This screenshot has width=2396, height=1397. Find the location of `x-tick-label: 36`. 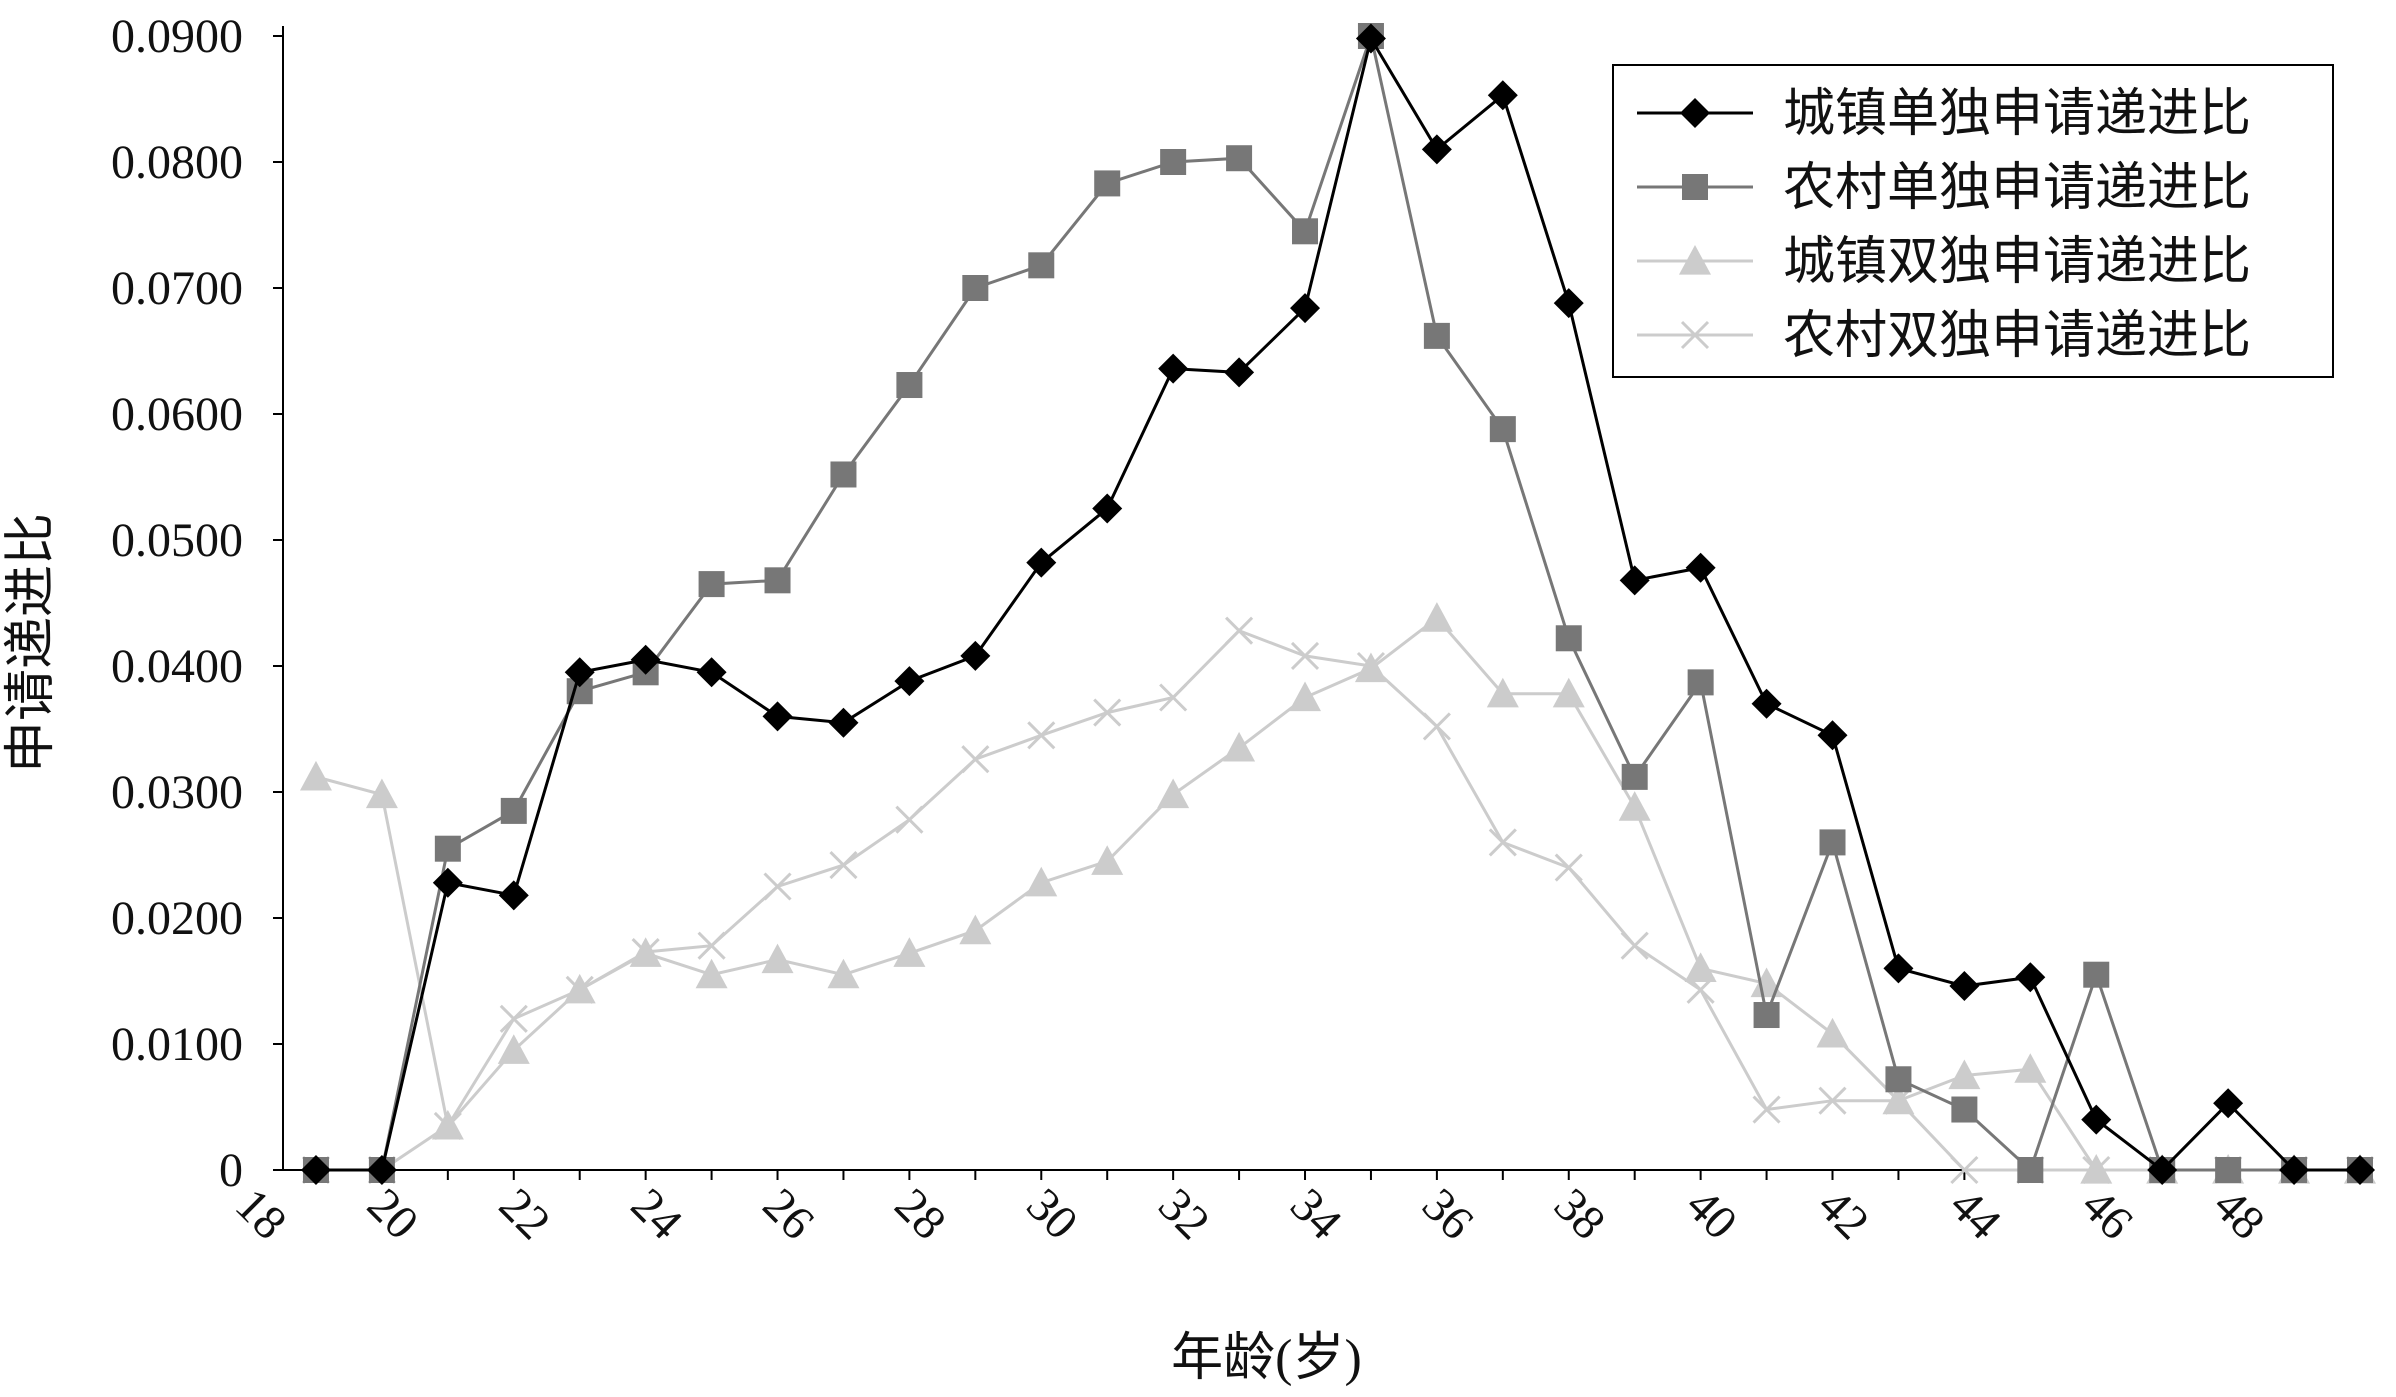

x-tick-label: 36 is located at coordinates (1447, 1213).